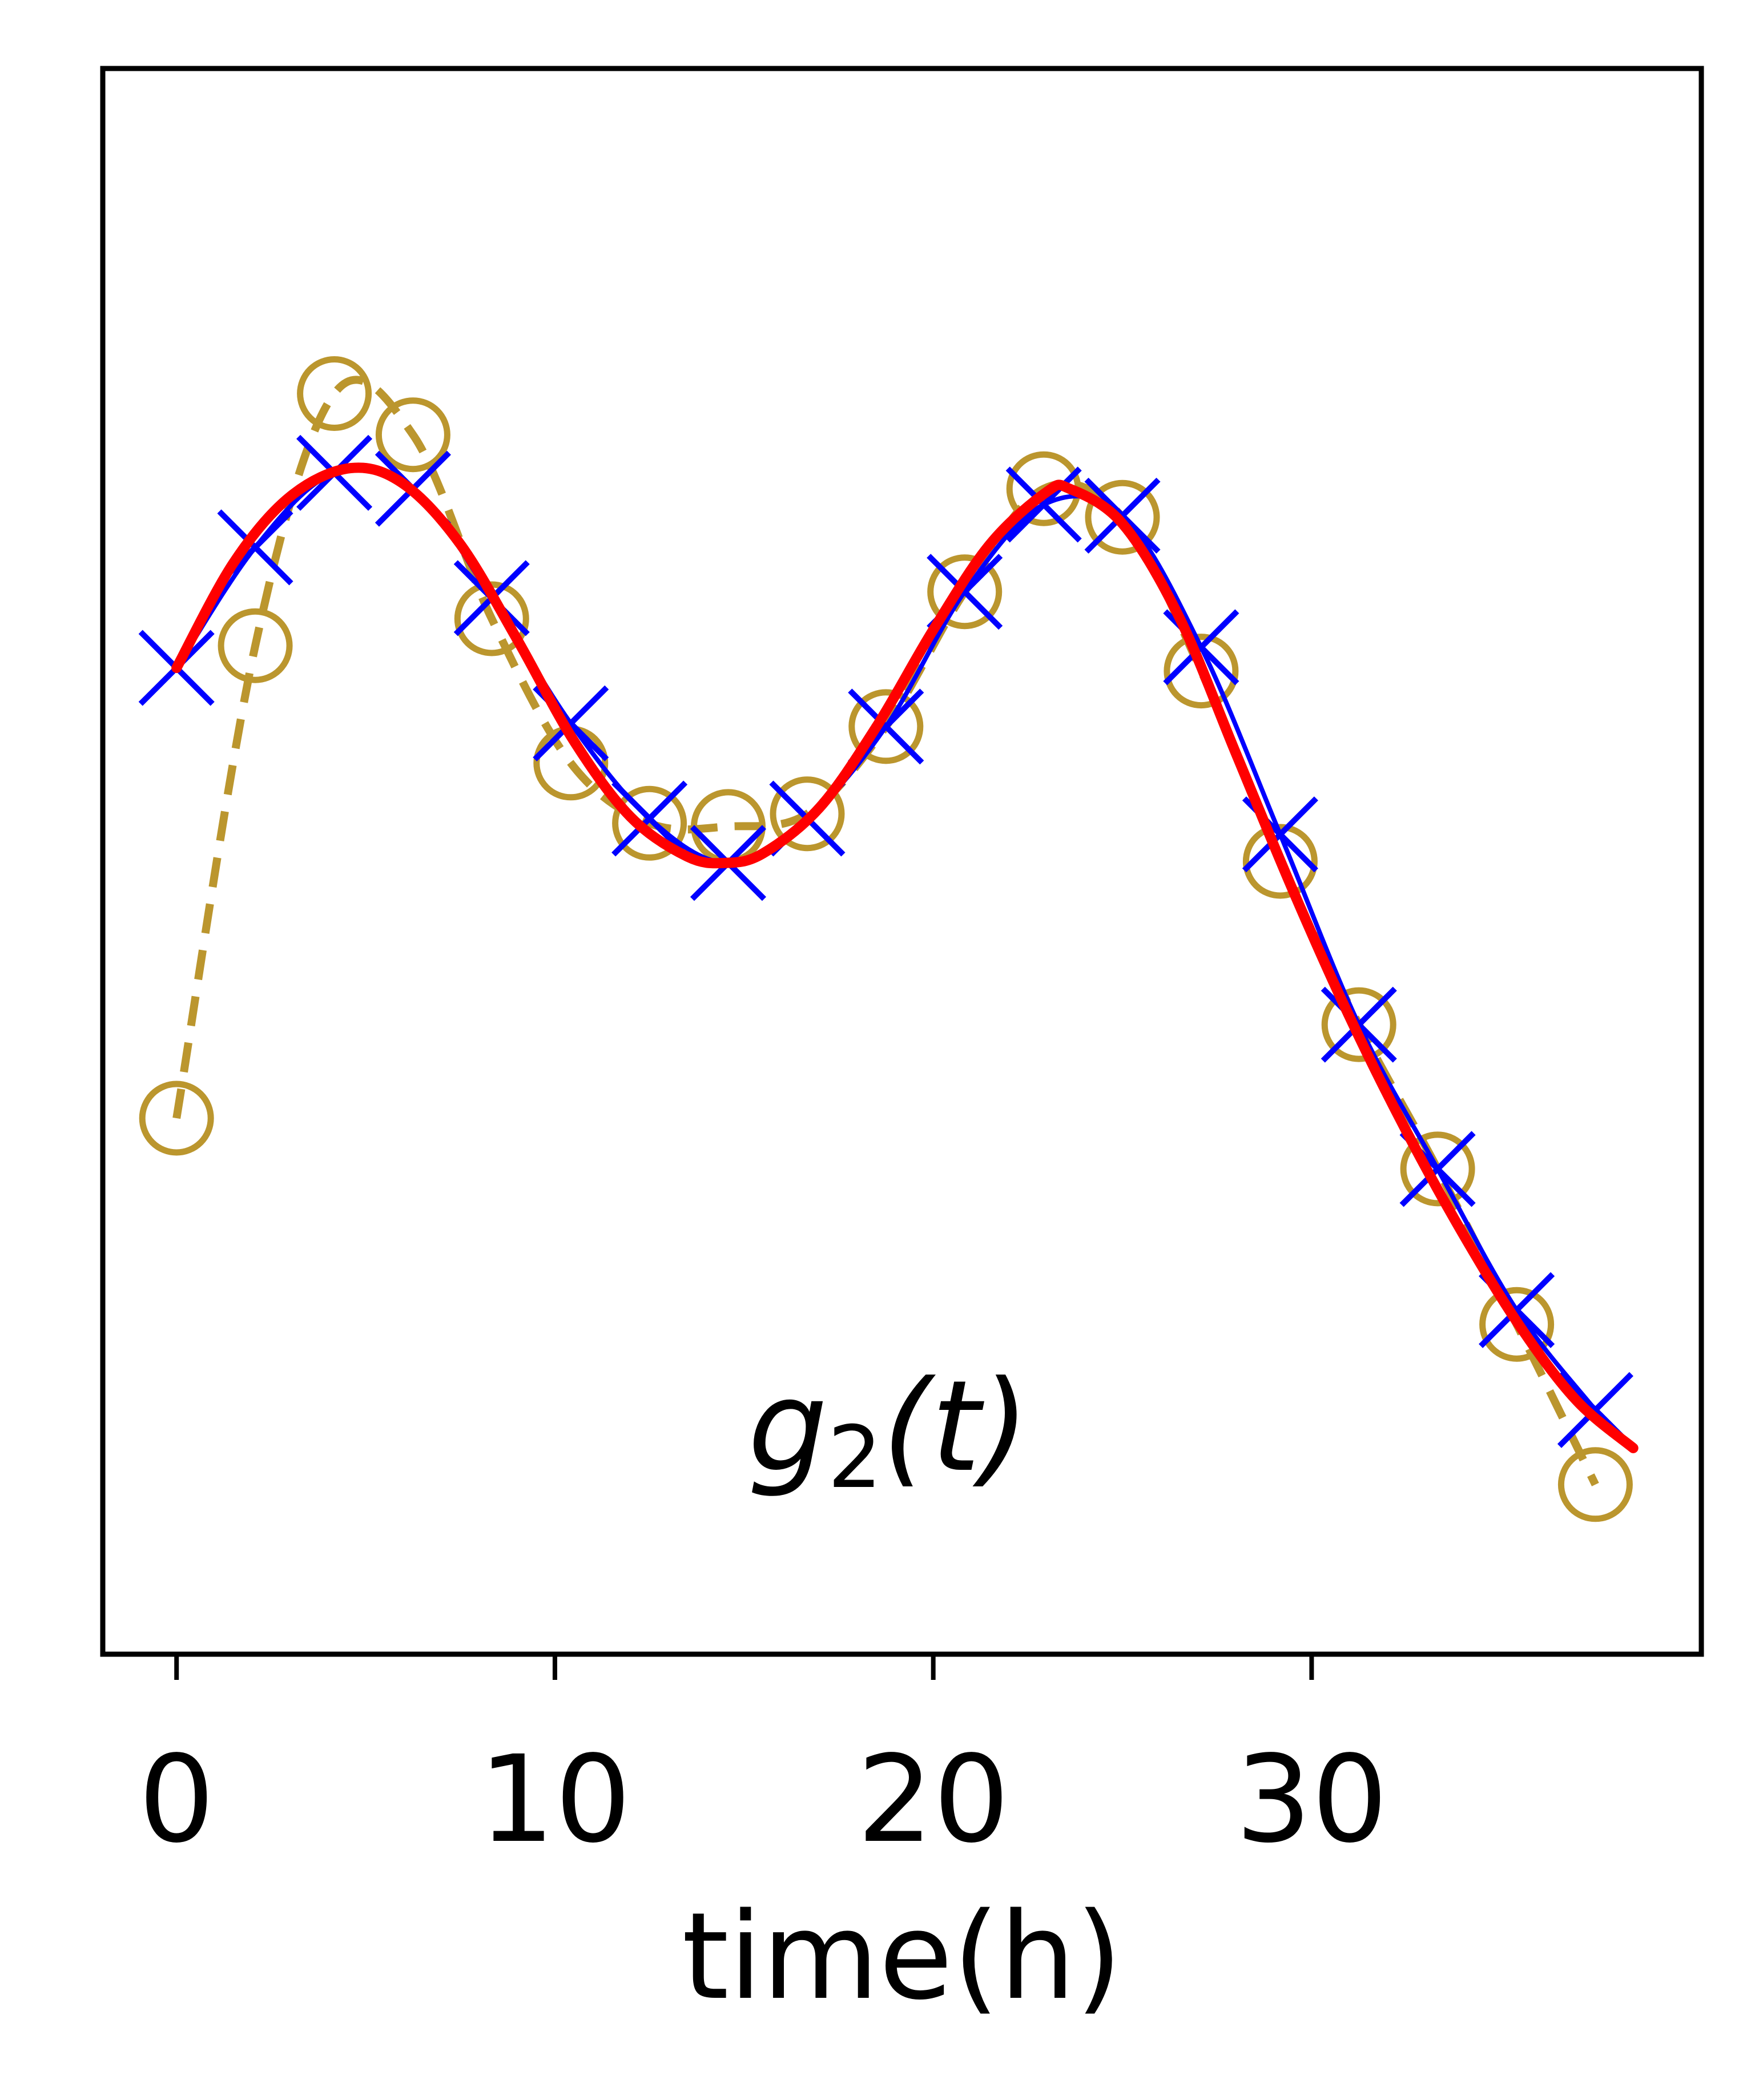 This screenshot has width=1763, height=2100. What do you see at coordinates (933, 1799) in the screenshot?
I see `x-tick-label: 20` at bounding box center [933, 1799].